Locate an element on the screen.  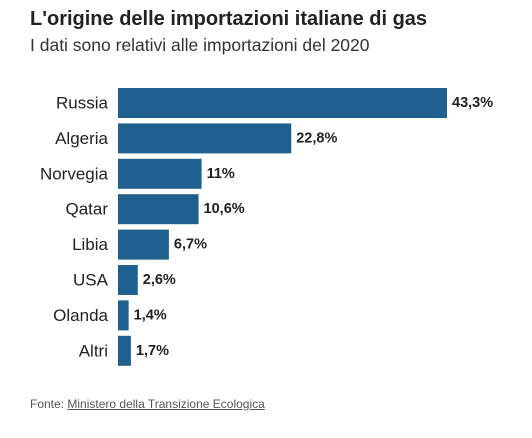
bar-norvegia is located at coordinates (160, 173).